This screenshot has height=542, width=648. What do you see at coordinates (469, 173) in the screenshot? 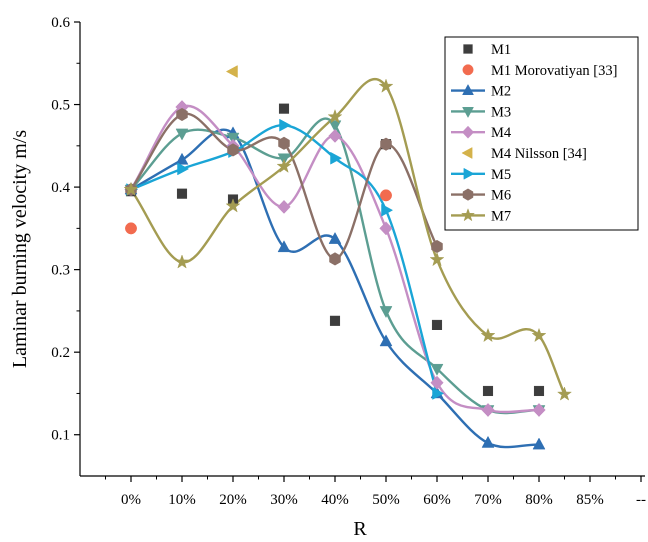
I see `legend-marker-m5` at bounding box center [469, 173].